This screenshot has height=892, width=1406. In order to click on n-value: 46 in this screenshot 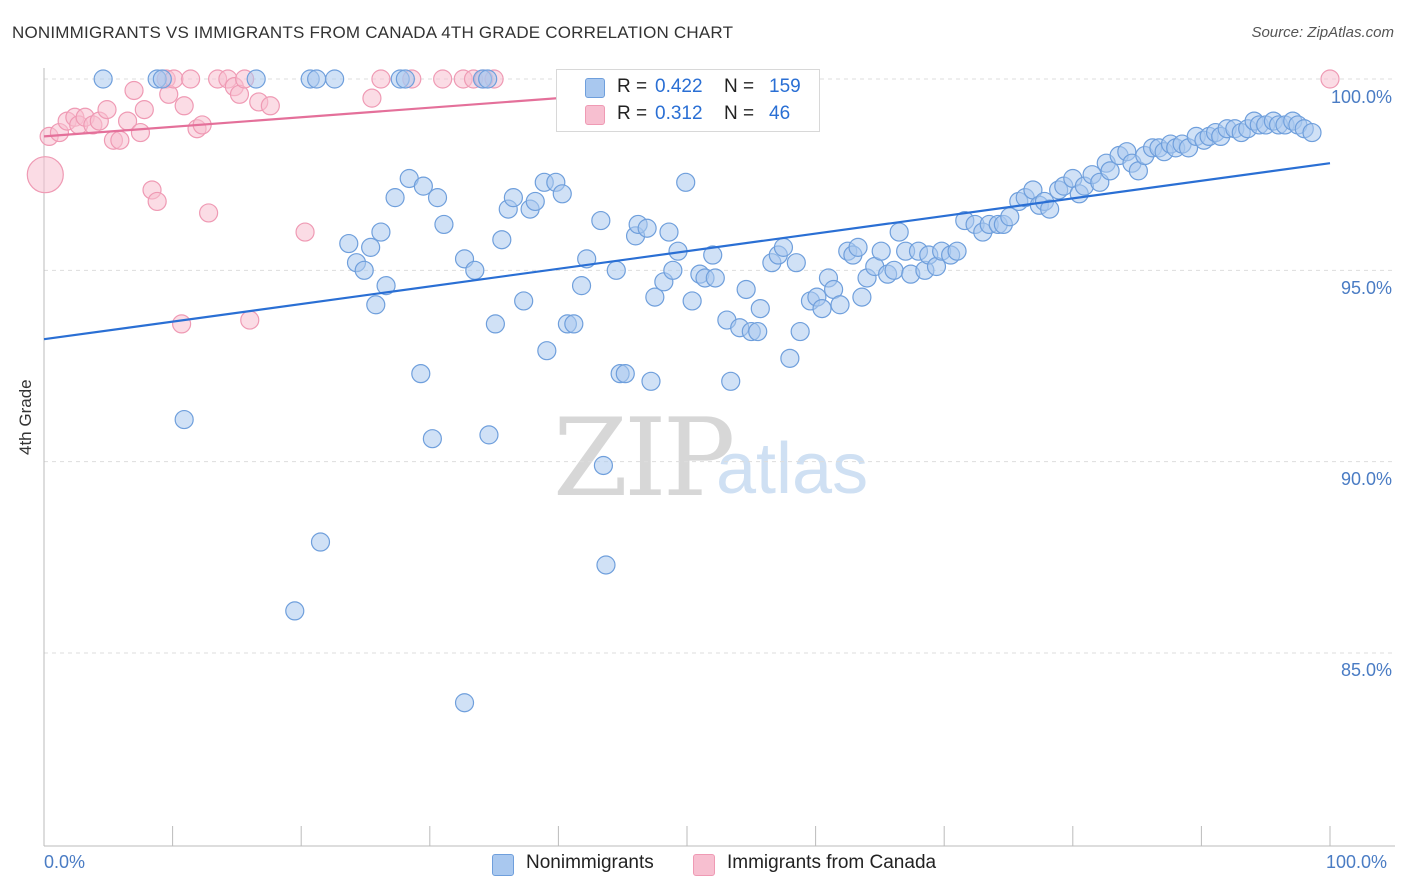, I will do `click(780, 113)`.